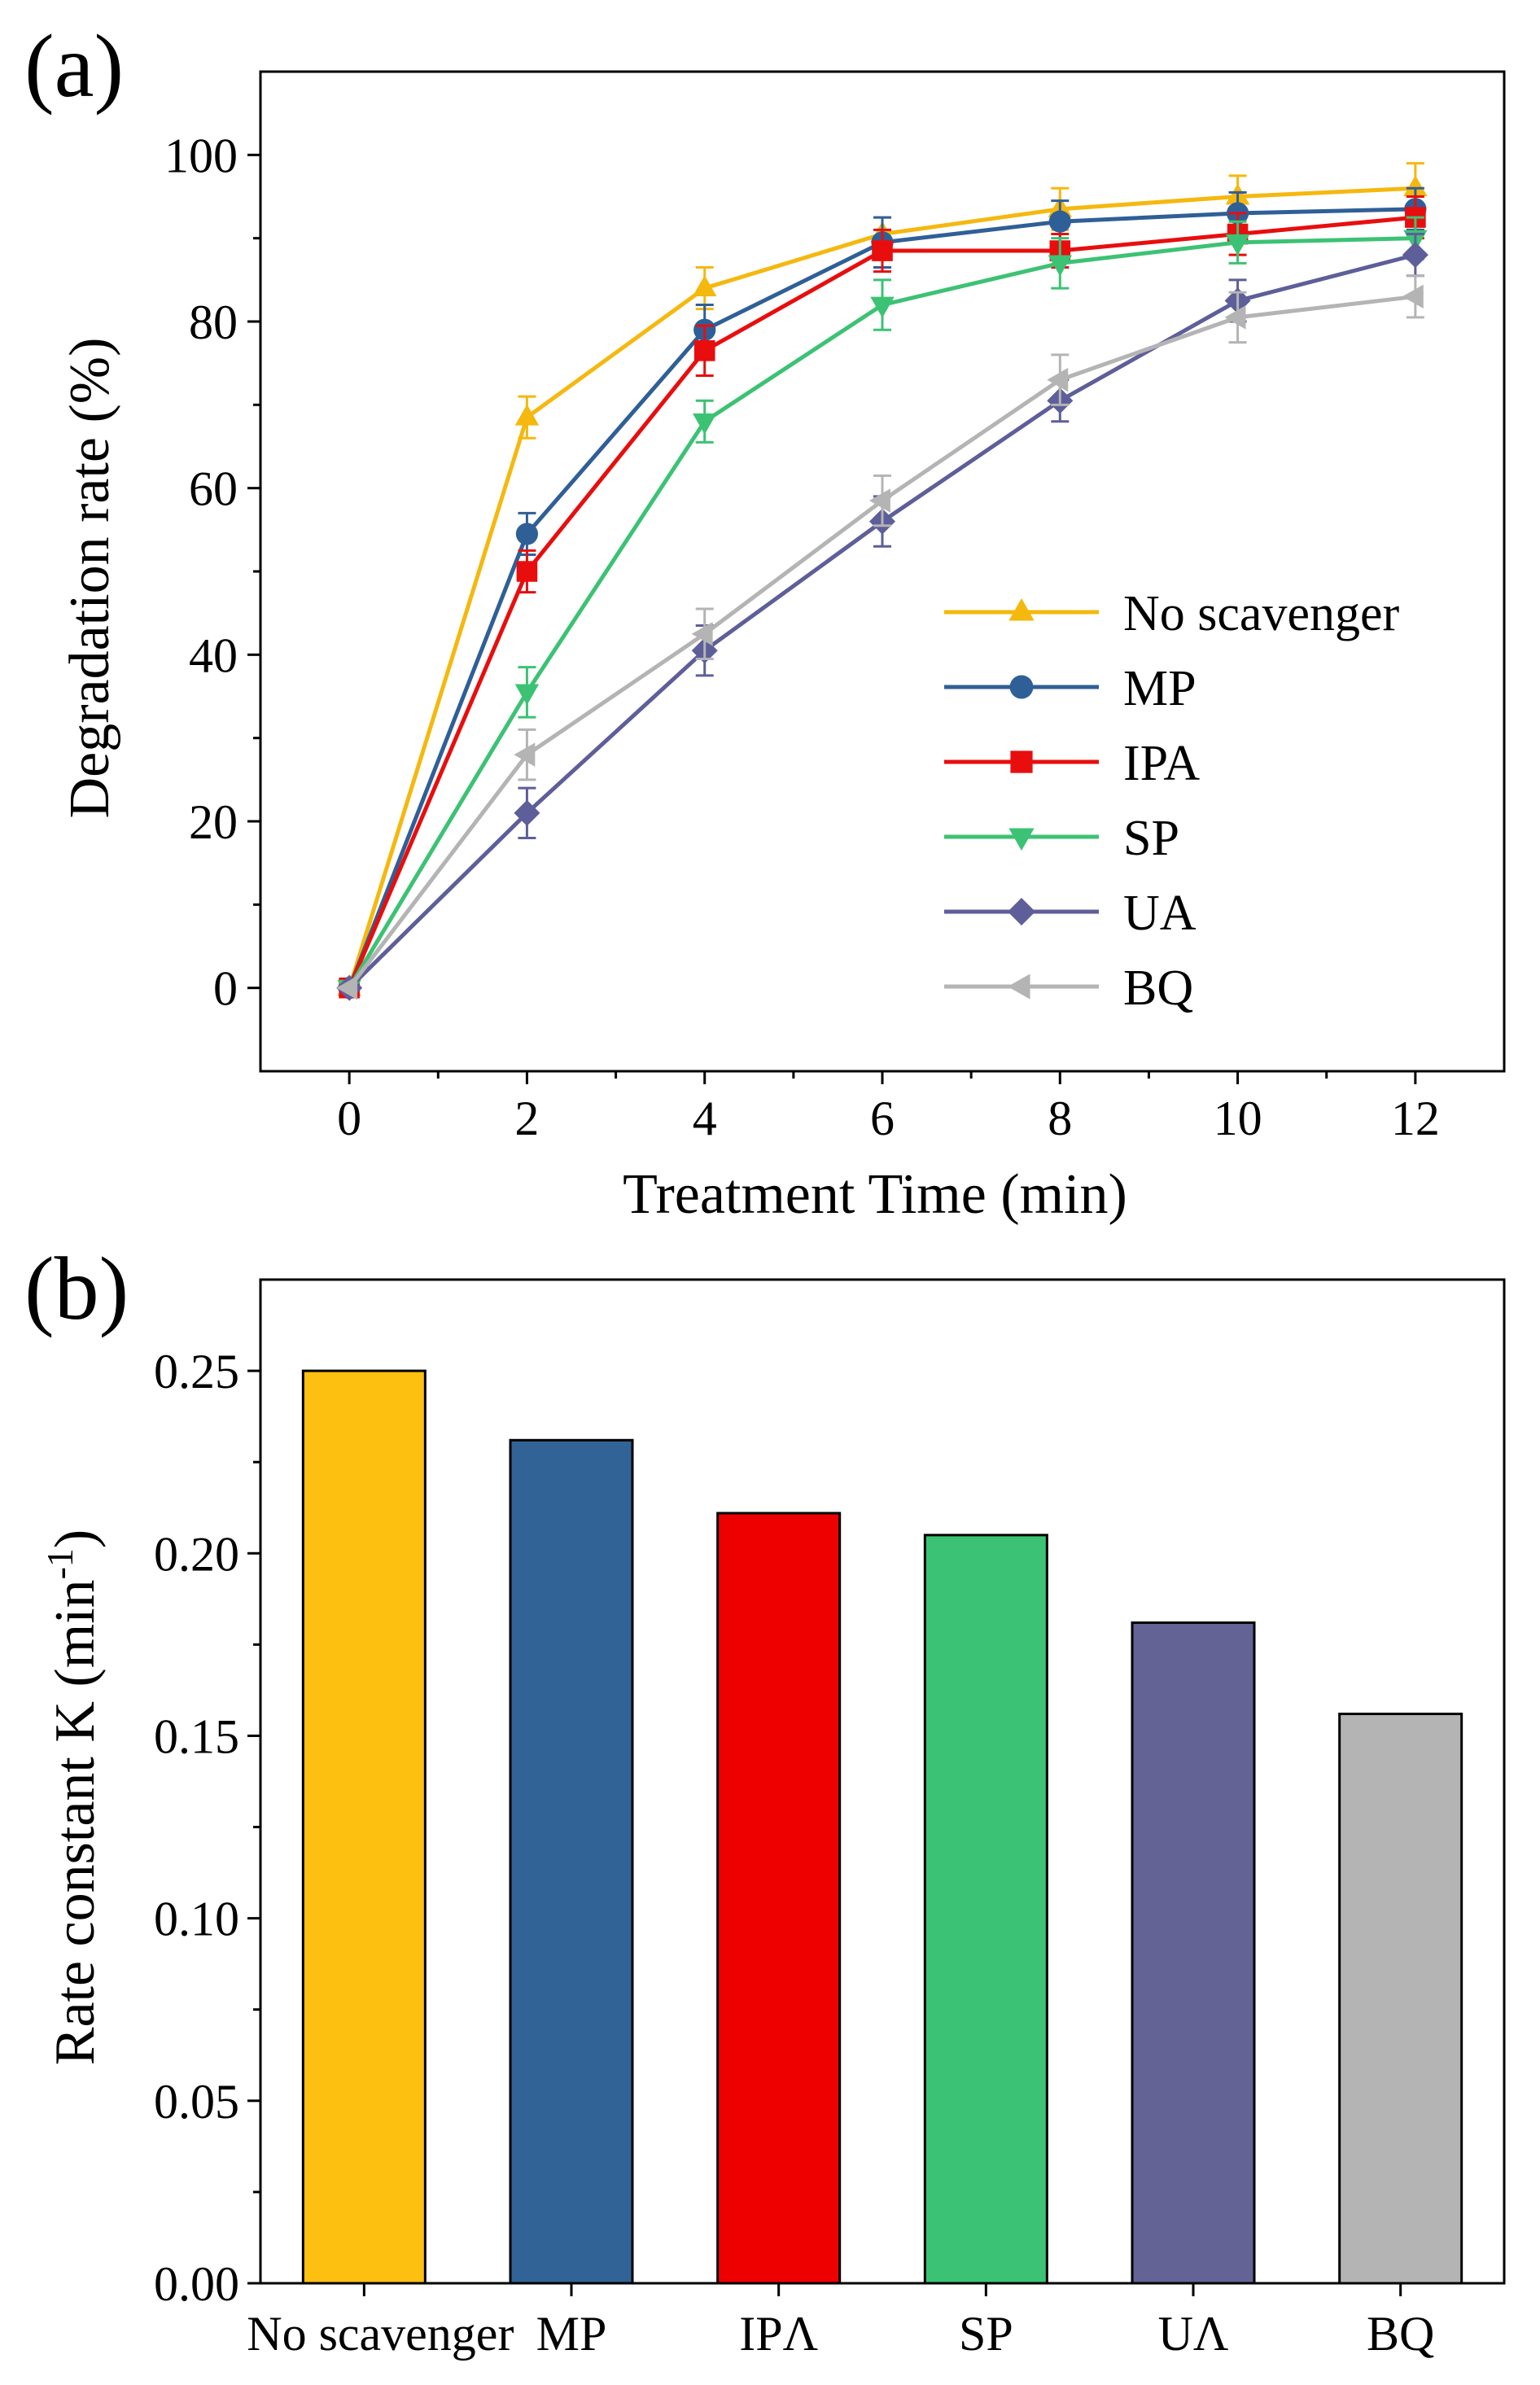 The image size is (1540, 2385). What do you see at coordinates (1070, 688) in the screenshot?
I see `legend-item-mp: MP` at bounding box center [1070, 688].